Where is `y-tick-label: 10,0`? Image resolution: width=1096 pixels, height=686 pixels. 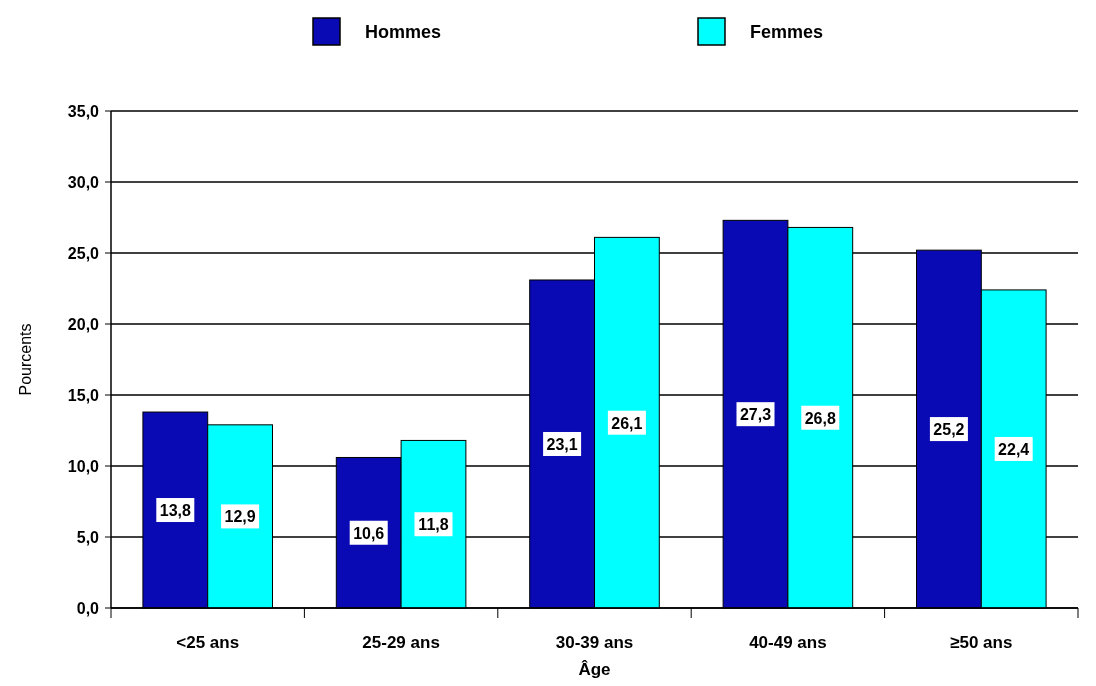 y-tick-label: 10,0 is located at coordinates (83, 466).